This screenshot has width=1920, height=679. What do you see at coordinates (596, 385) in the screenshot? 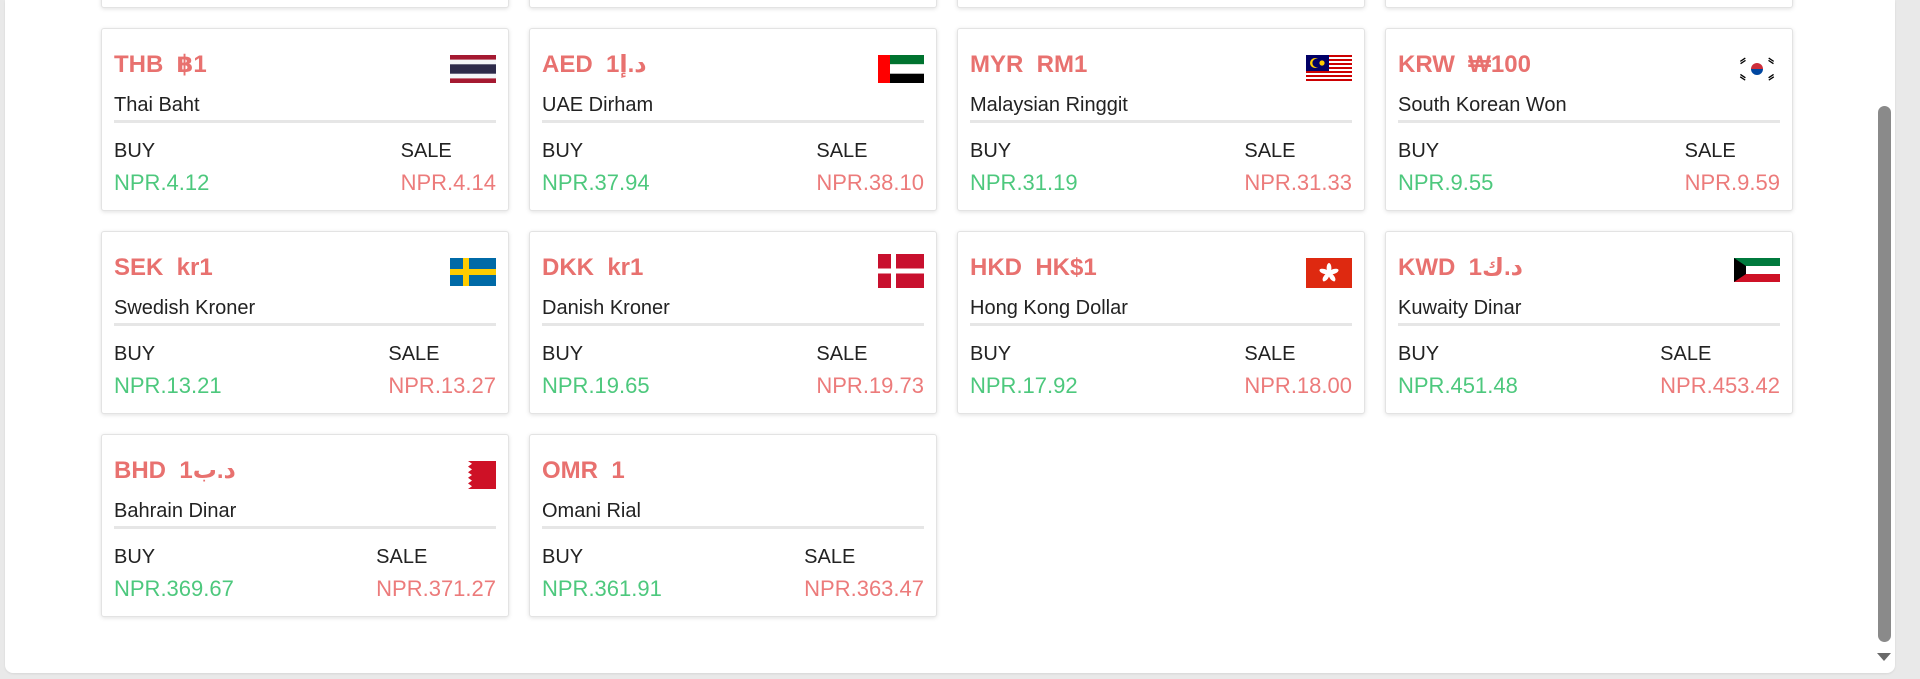
I see `buy-rate: NPR.19.65` at bounding box center [596, 385].